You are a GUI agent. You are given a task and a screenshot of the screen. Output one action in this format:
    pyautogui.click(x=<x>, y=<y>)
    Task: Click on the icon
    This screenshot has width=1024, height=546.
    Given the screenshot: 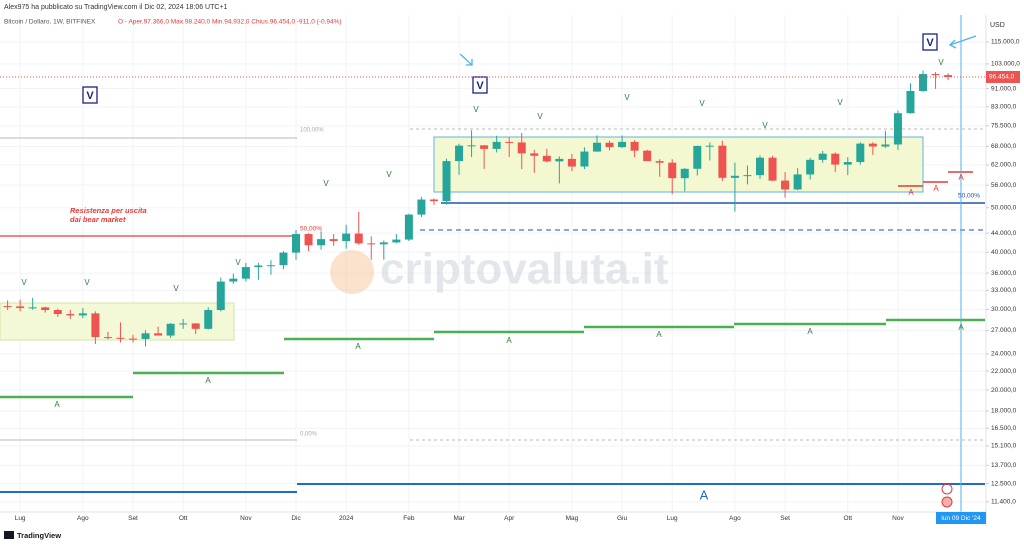 What is the action you would take?
    pyautogui.click(x=947, y=502)
    